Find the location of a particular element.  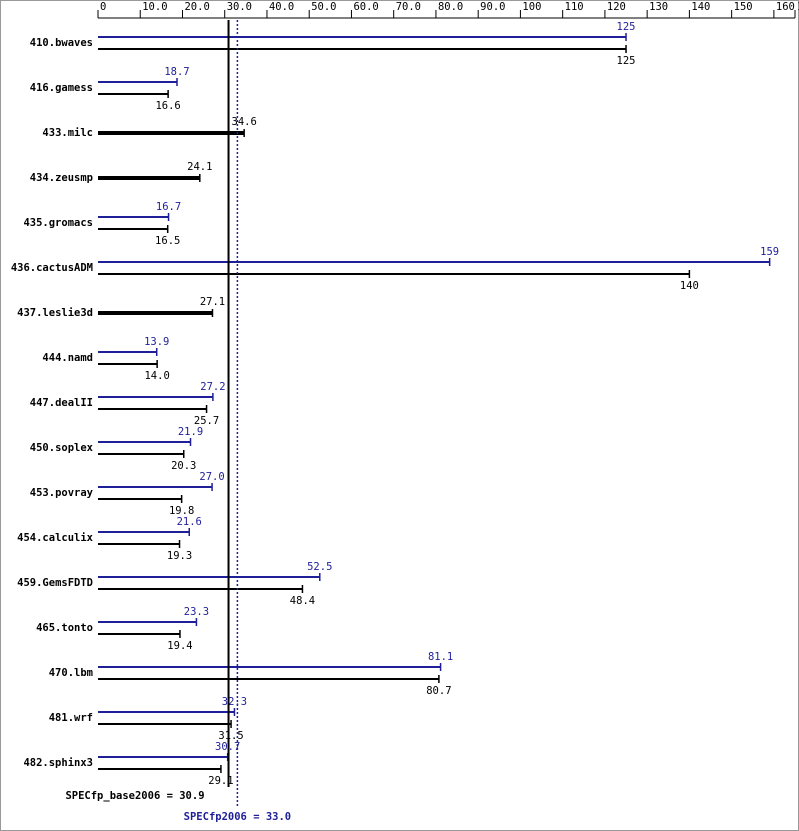

category-label: 444.namd is located at coordinates (67, 358).